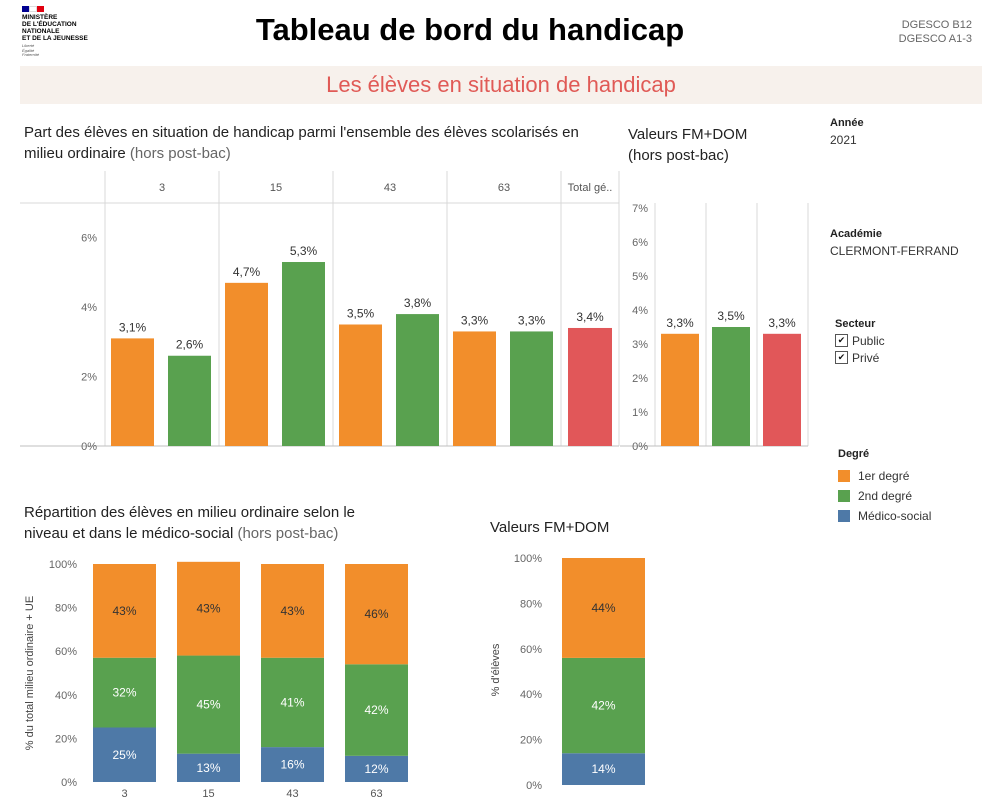 The image size is (1002, 802). What do you see at coordinates (844, 496) in the screenshot?
I see `legend-swatch-second` at bounding box center [844, 496].